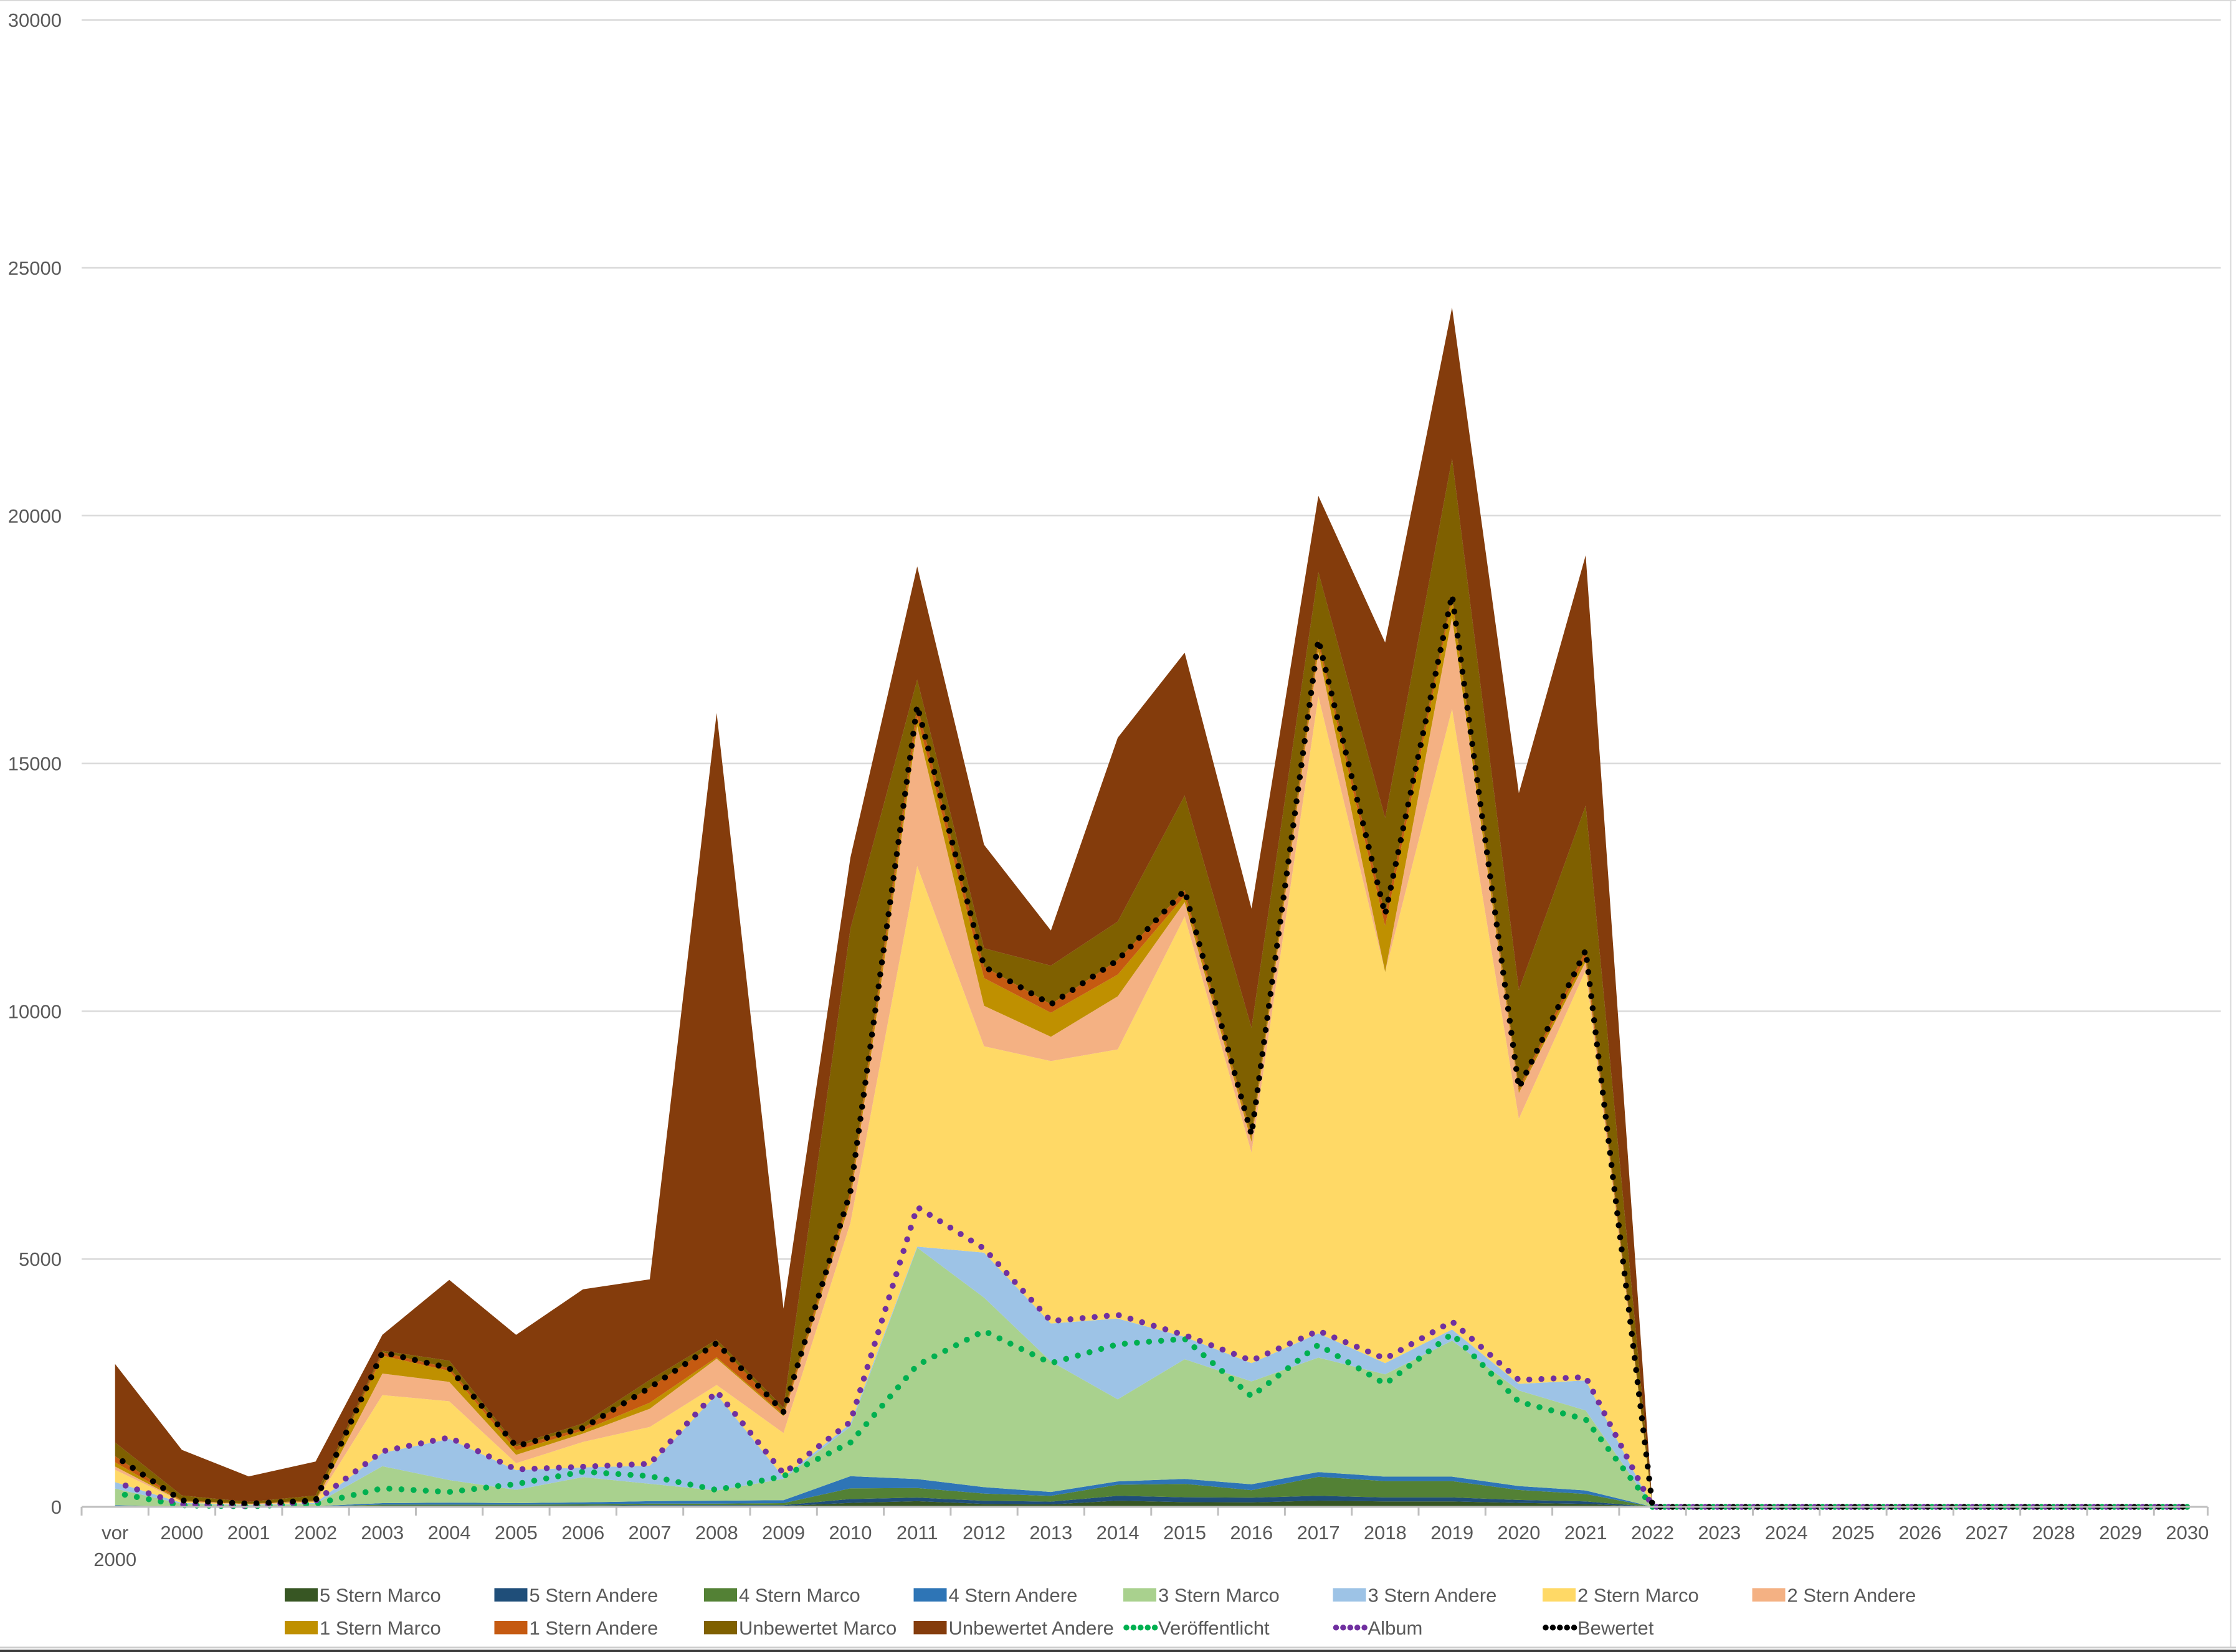  Describe the element at coordinates (1219, 1596) in the screenshot. I see `svg-text: 3 Stern Marco` at that location.